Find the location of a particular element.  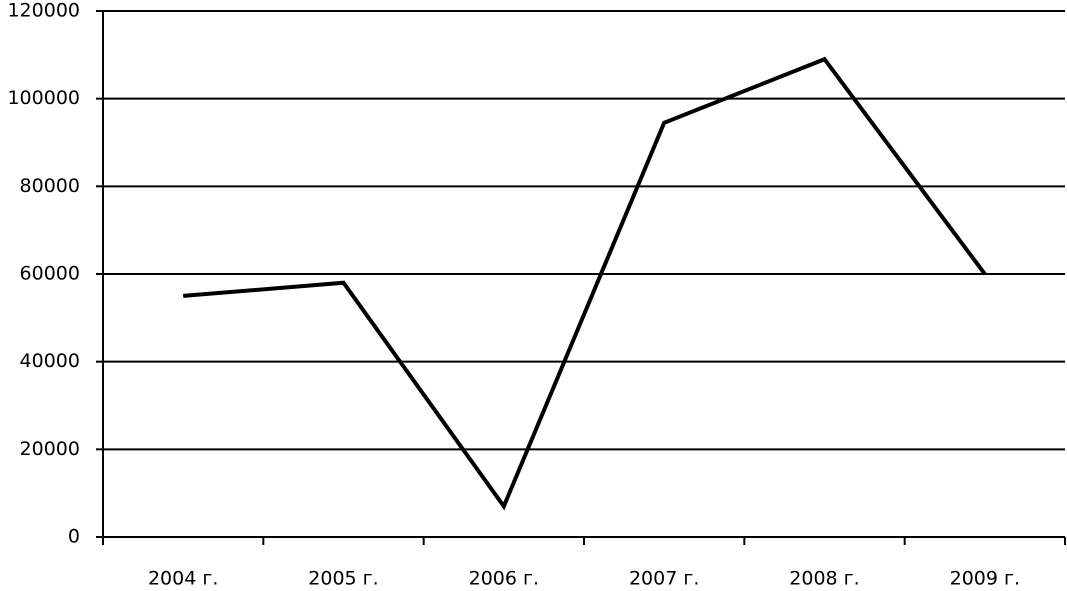

y-tick-label: 60000 is located at coordinates (50, 274).